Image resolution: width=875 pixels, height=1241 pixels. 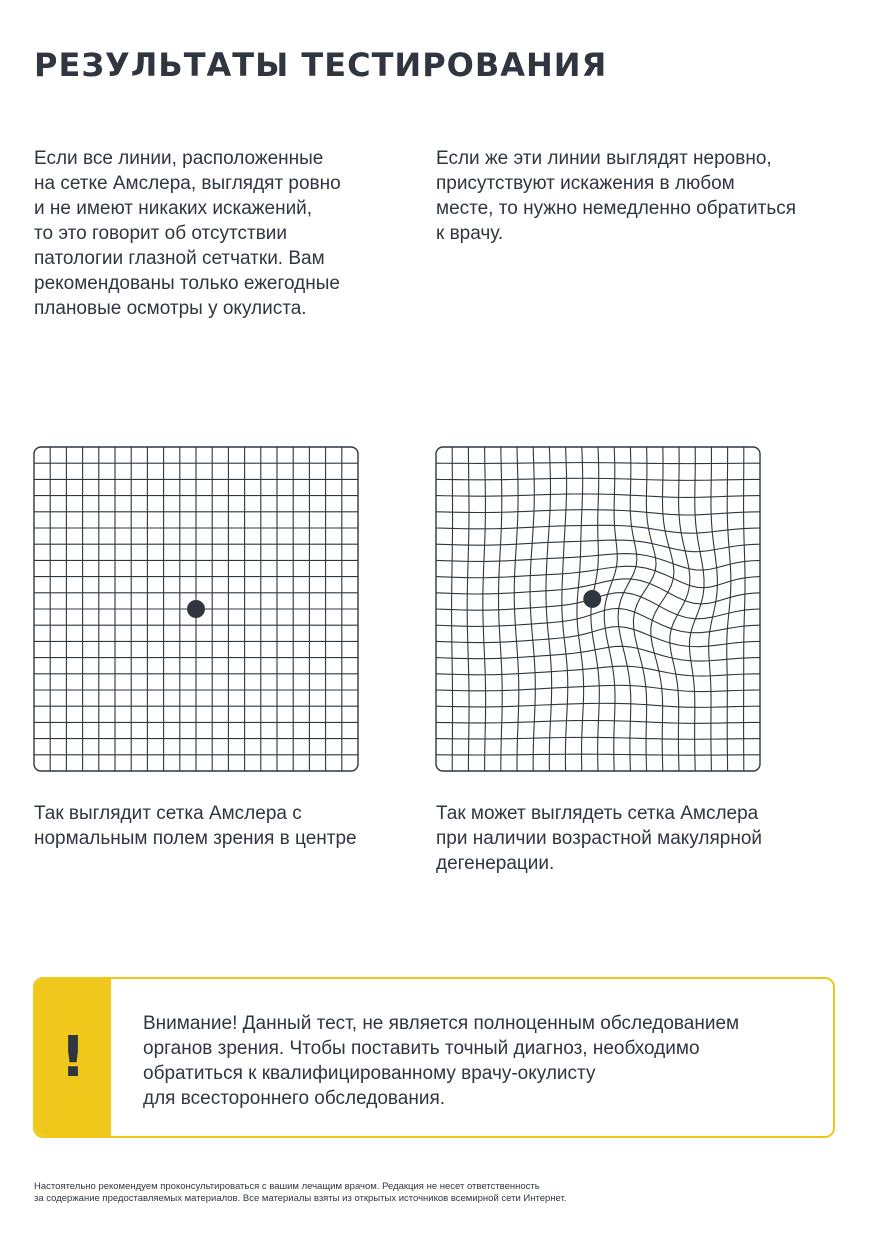 I want to click on text-line: рекомендованы только ежегодные, so click(x=187, y=283).